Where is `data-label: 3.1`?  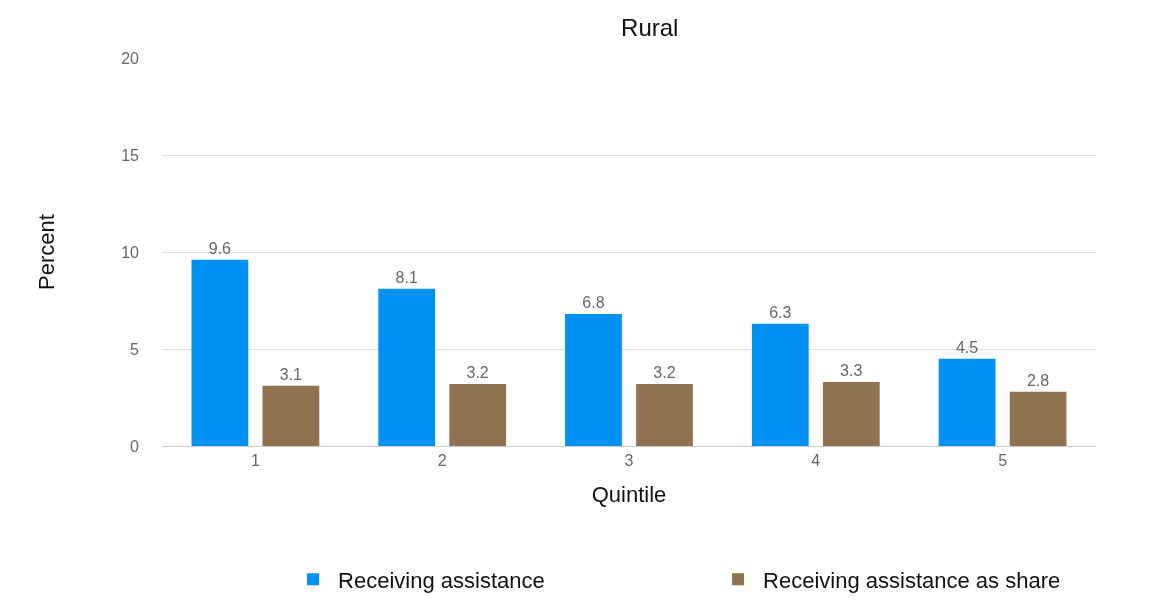
data-label: 3.1 is located at coordinates (291, 374).